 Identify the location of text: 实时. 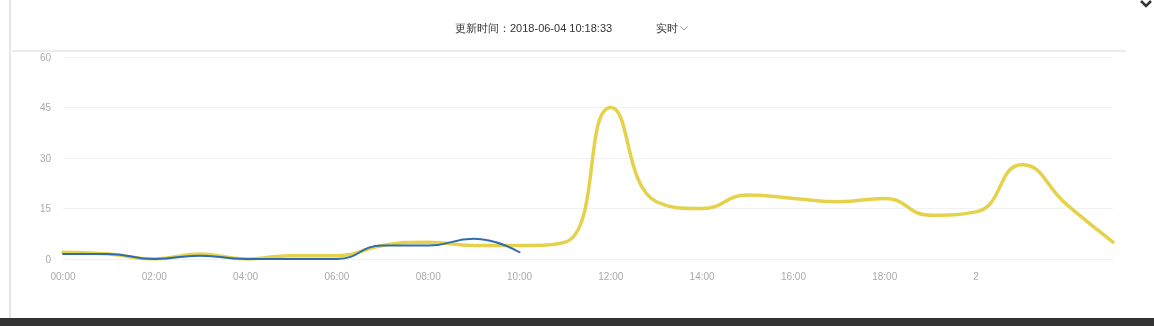
(667, 28).